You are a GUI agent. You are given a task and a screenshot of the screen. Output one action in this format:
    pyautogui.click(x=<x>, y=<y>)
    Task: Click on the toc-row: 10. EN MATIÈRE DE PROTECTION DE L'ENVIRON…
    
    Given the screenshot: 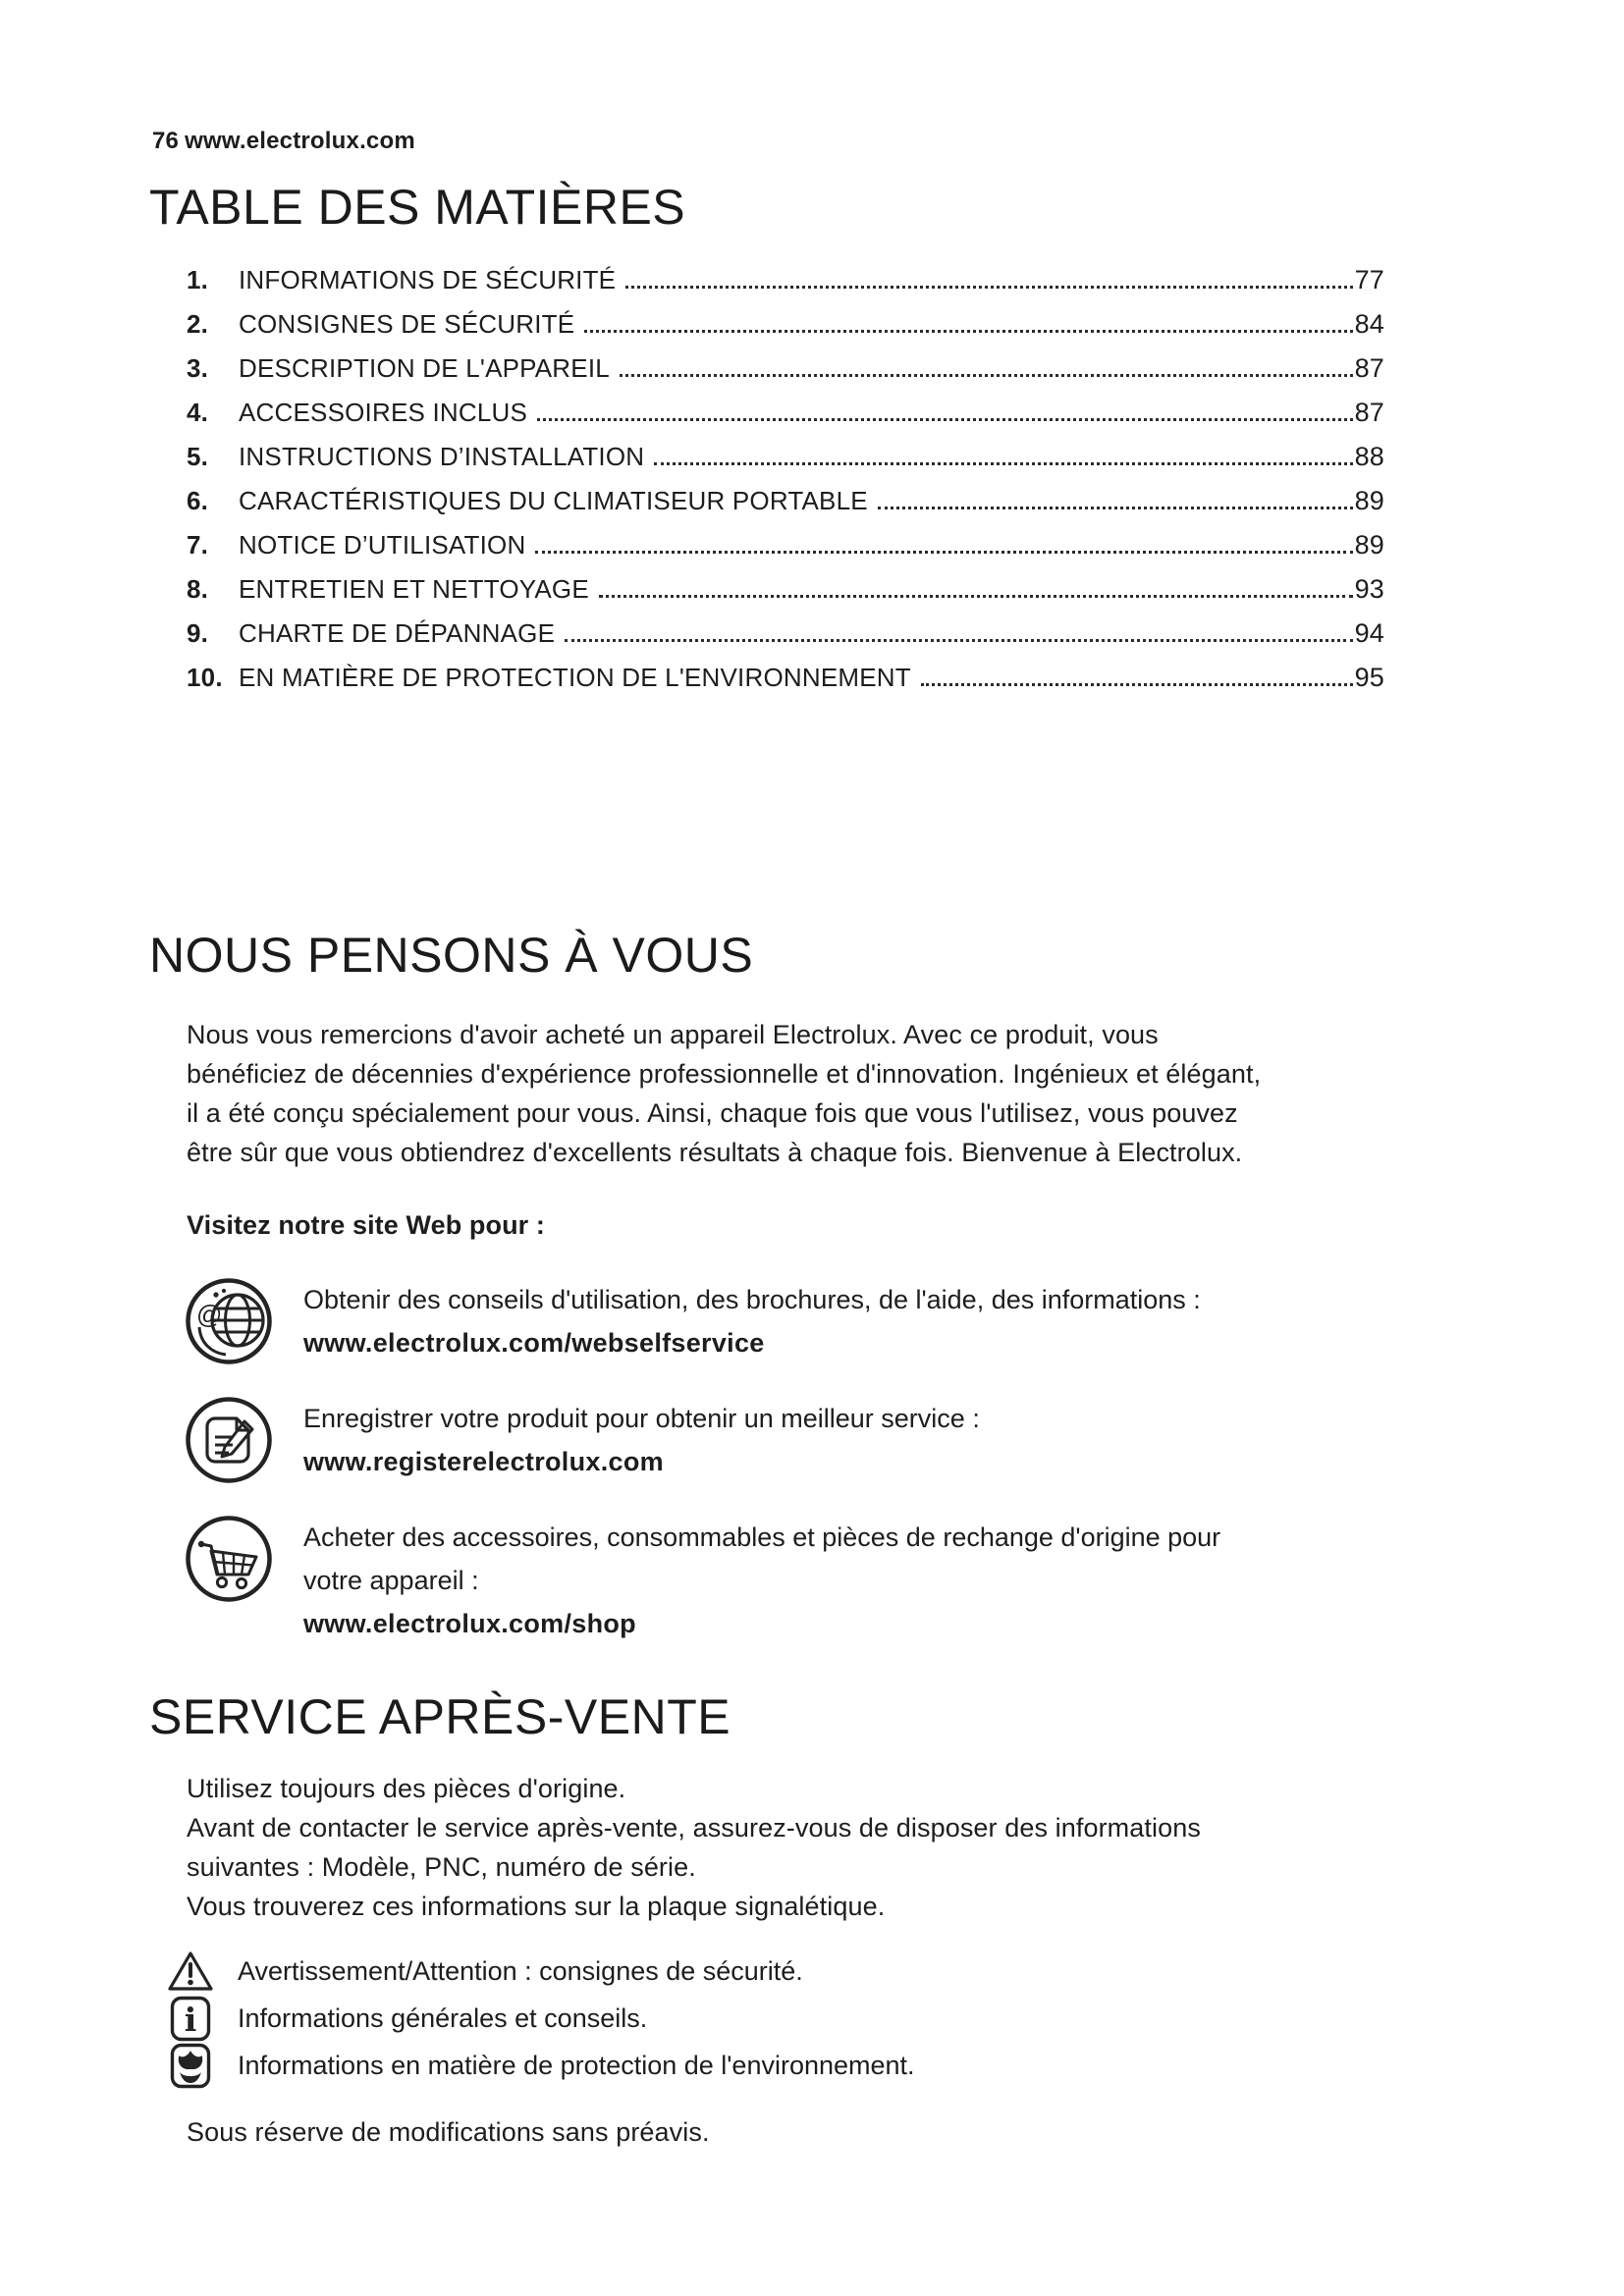 What is the action you would take?
    pyautogui.click(x=785, y=671)
    